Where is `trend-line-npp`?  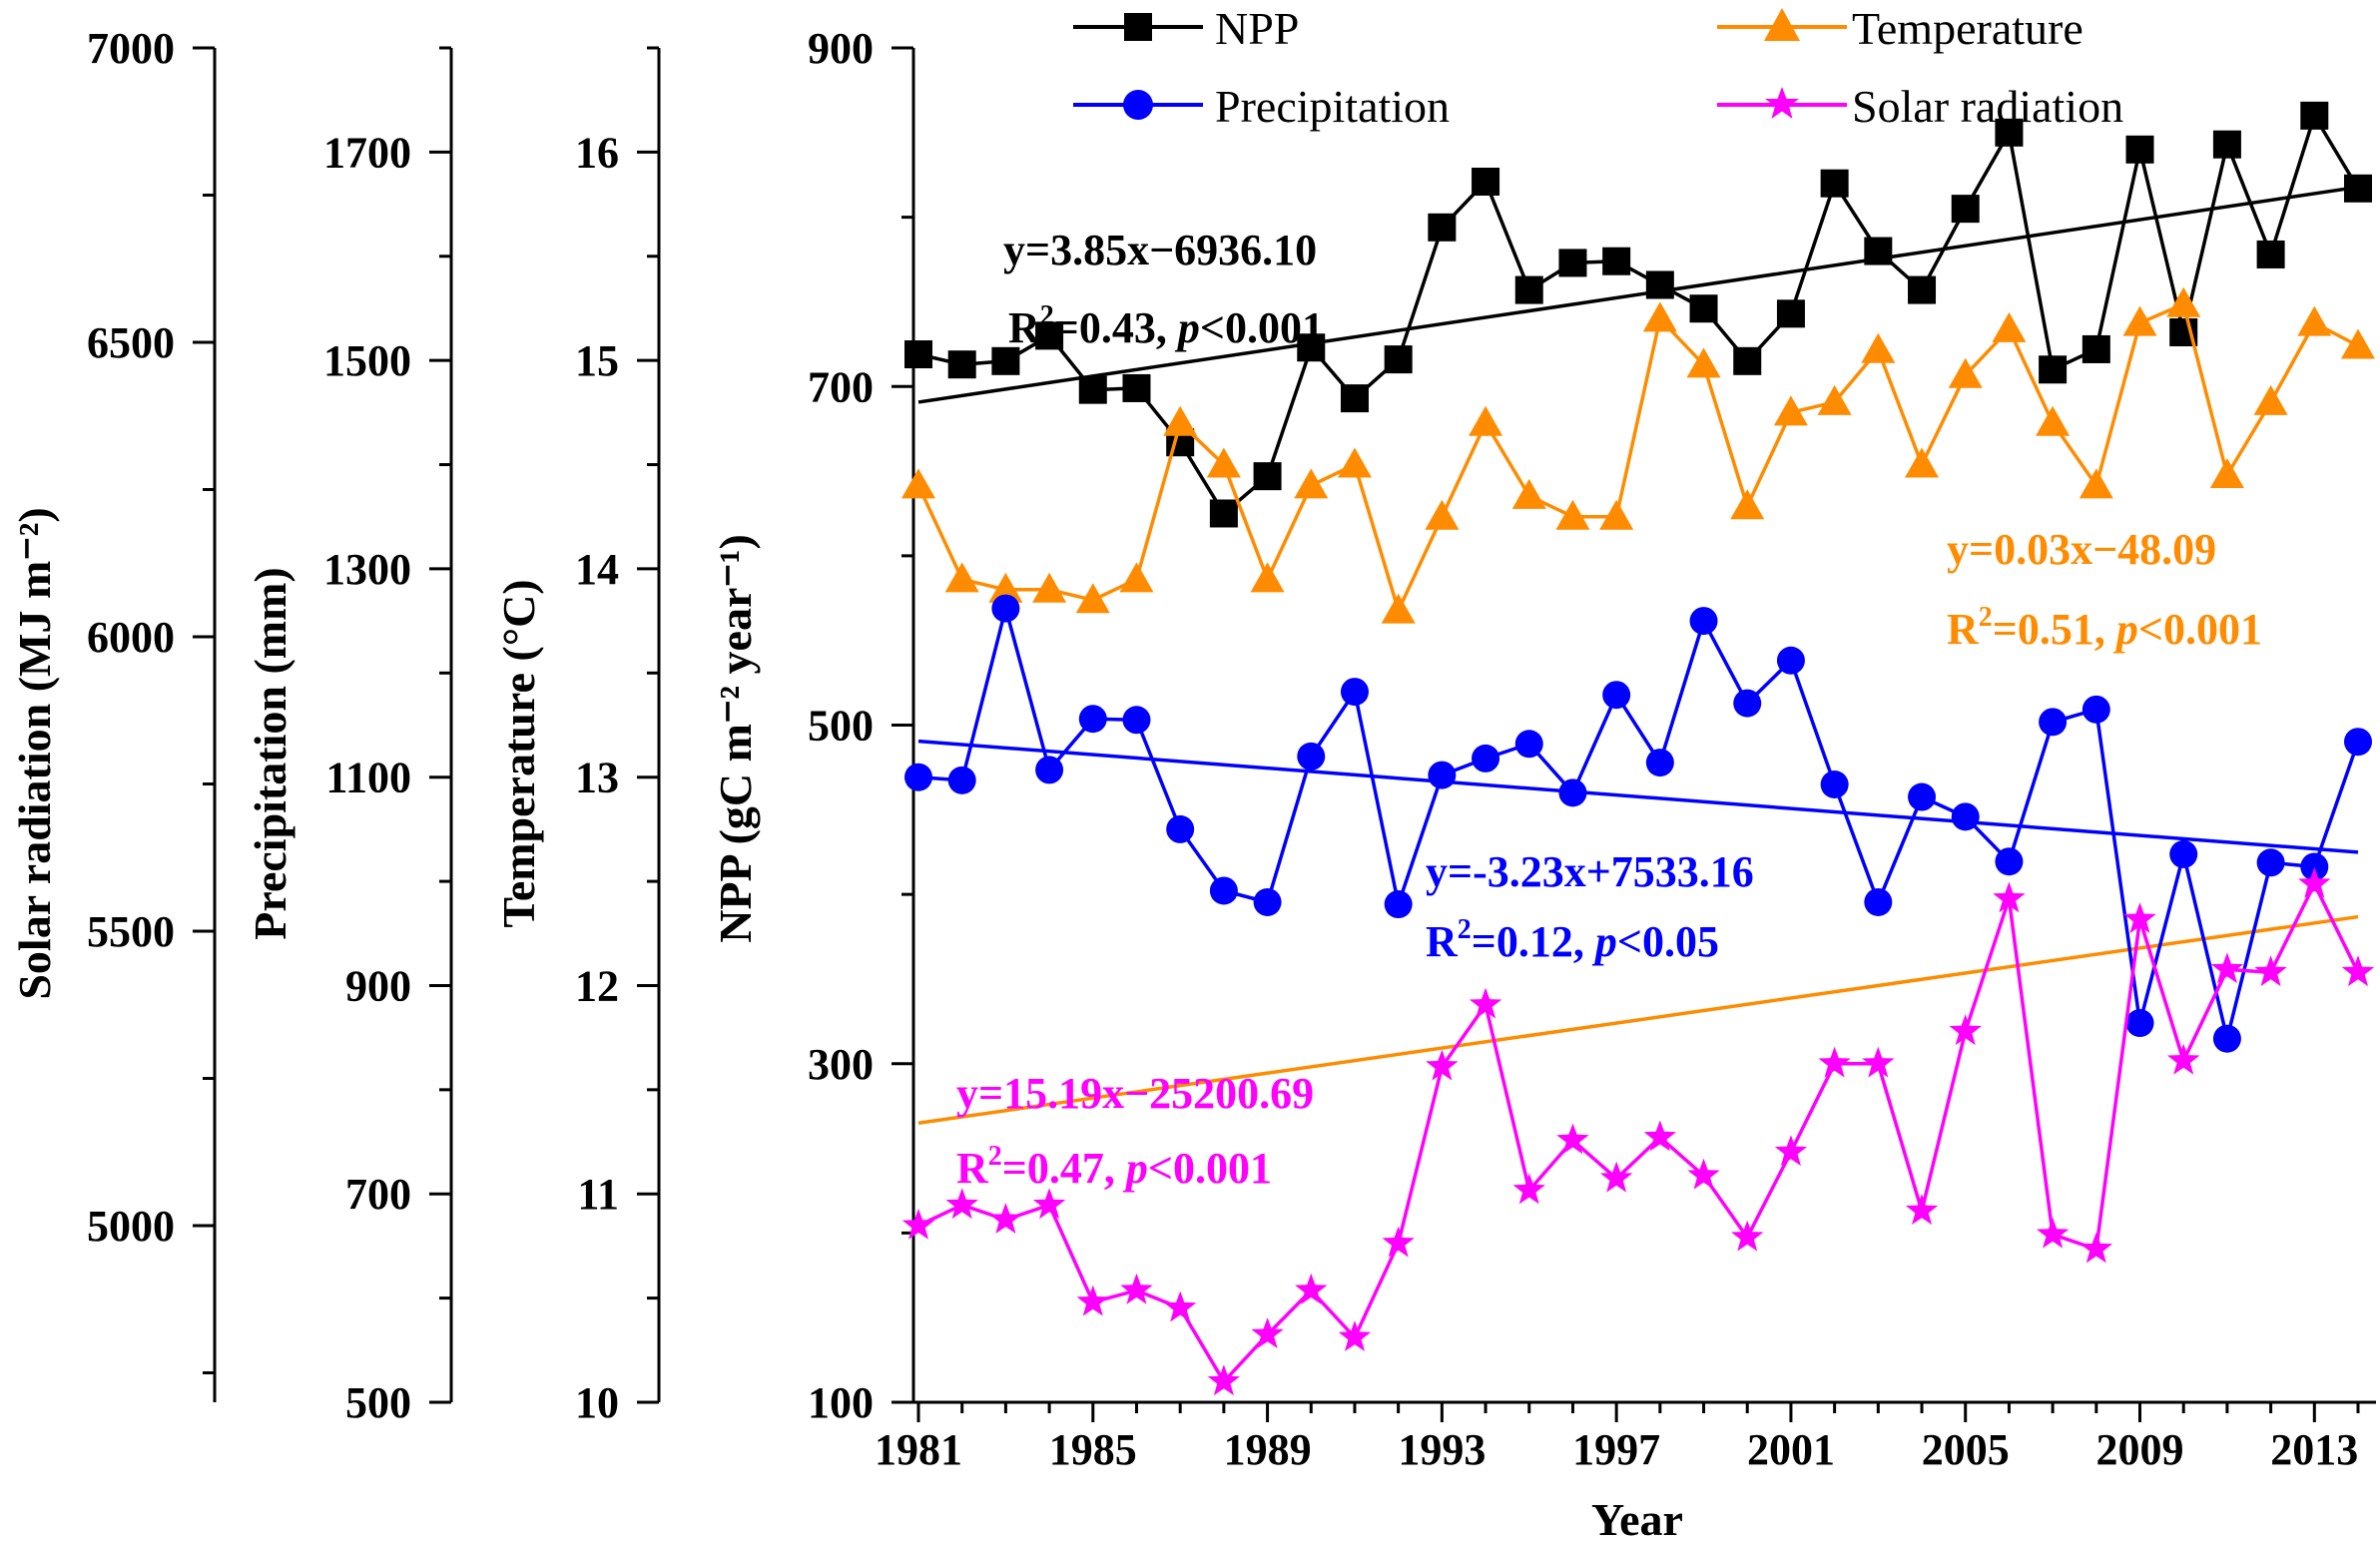
trend-line-npp is located at coordinates (1638, 294).